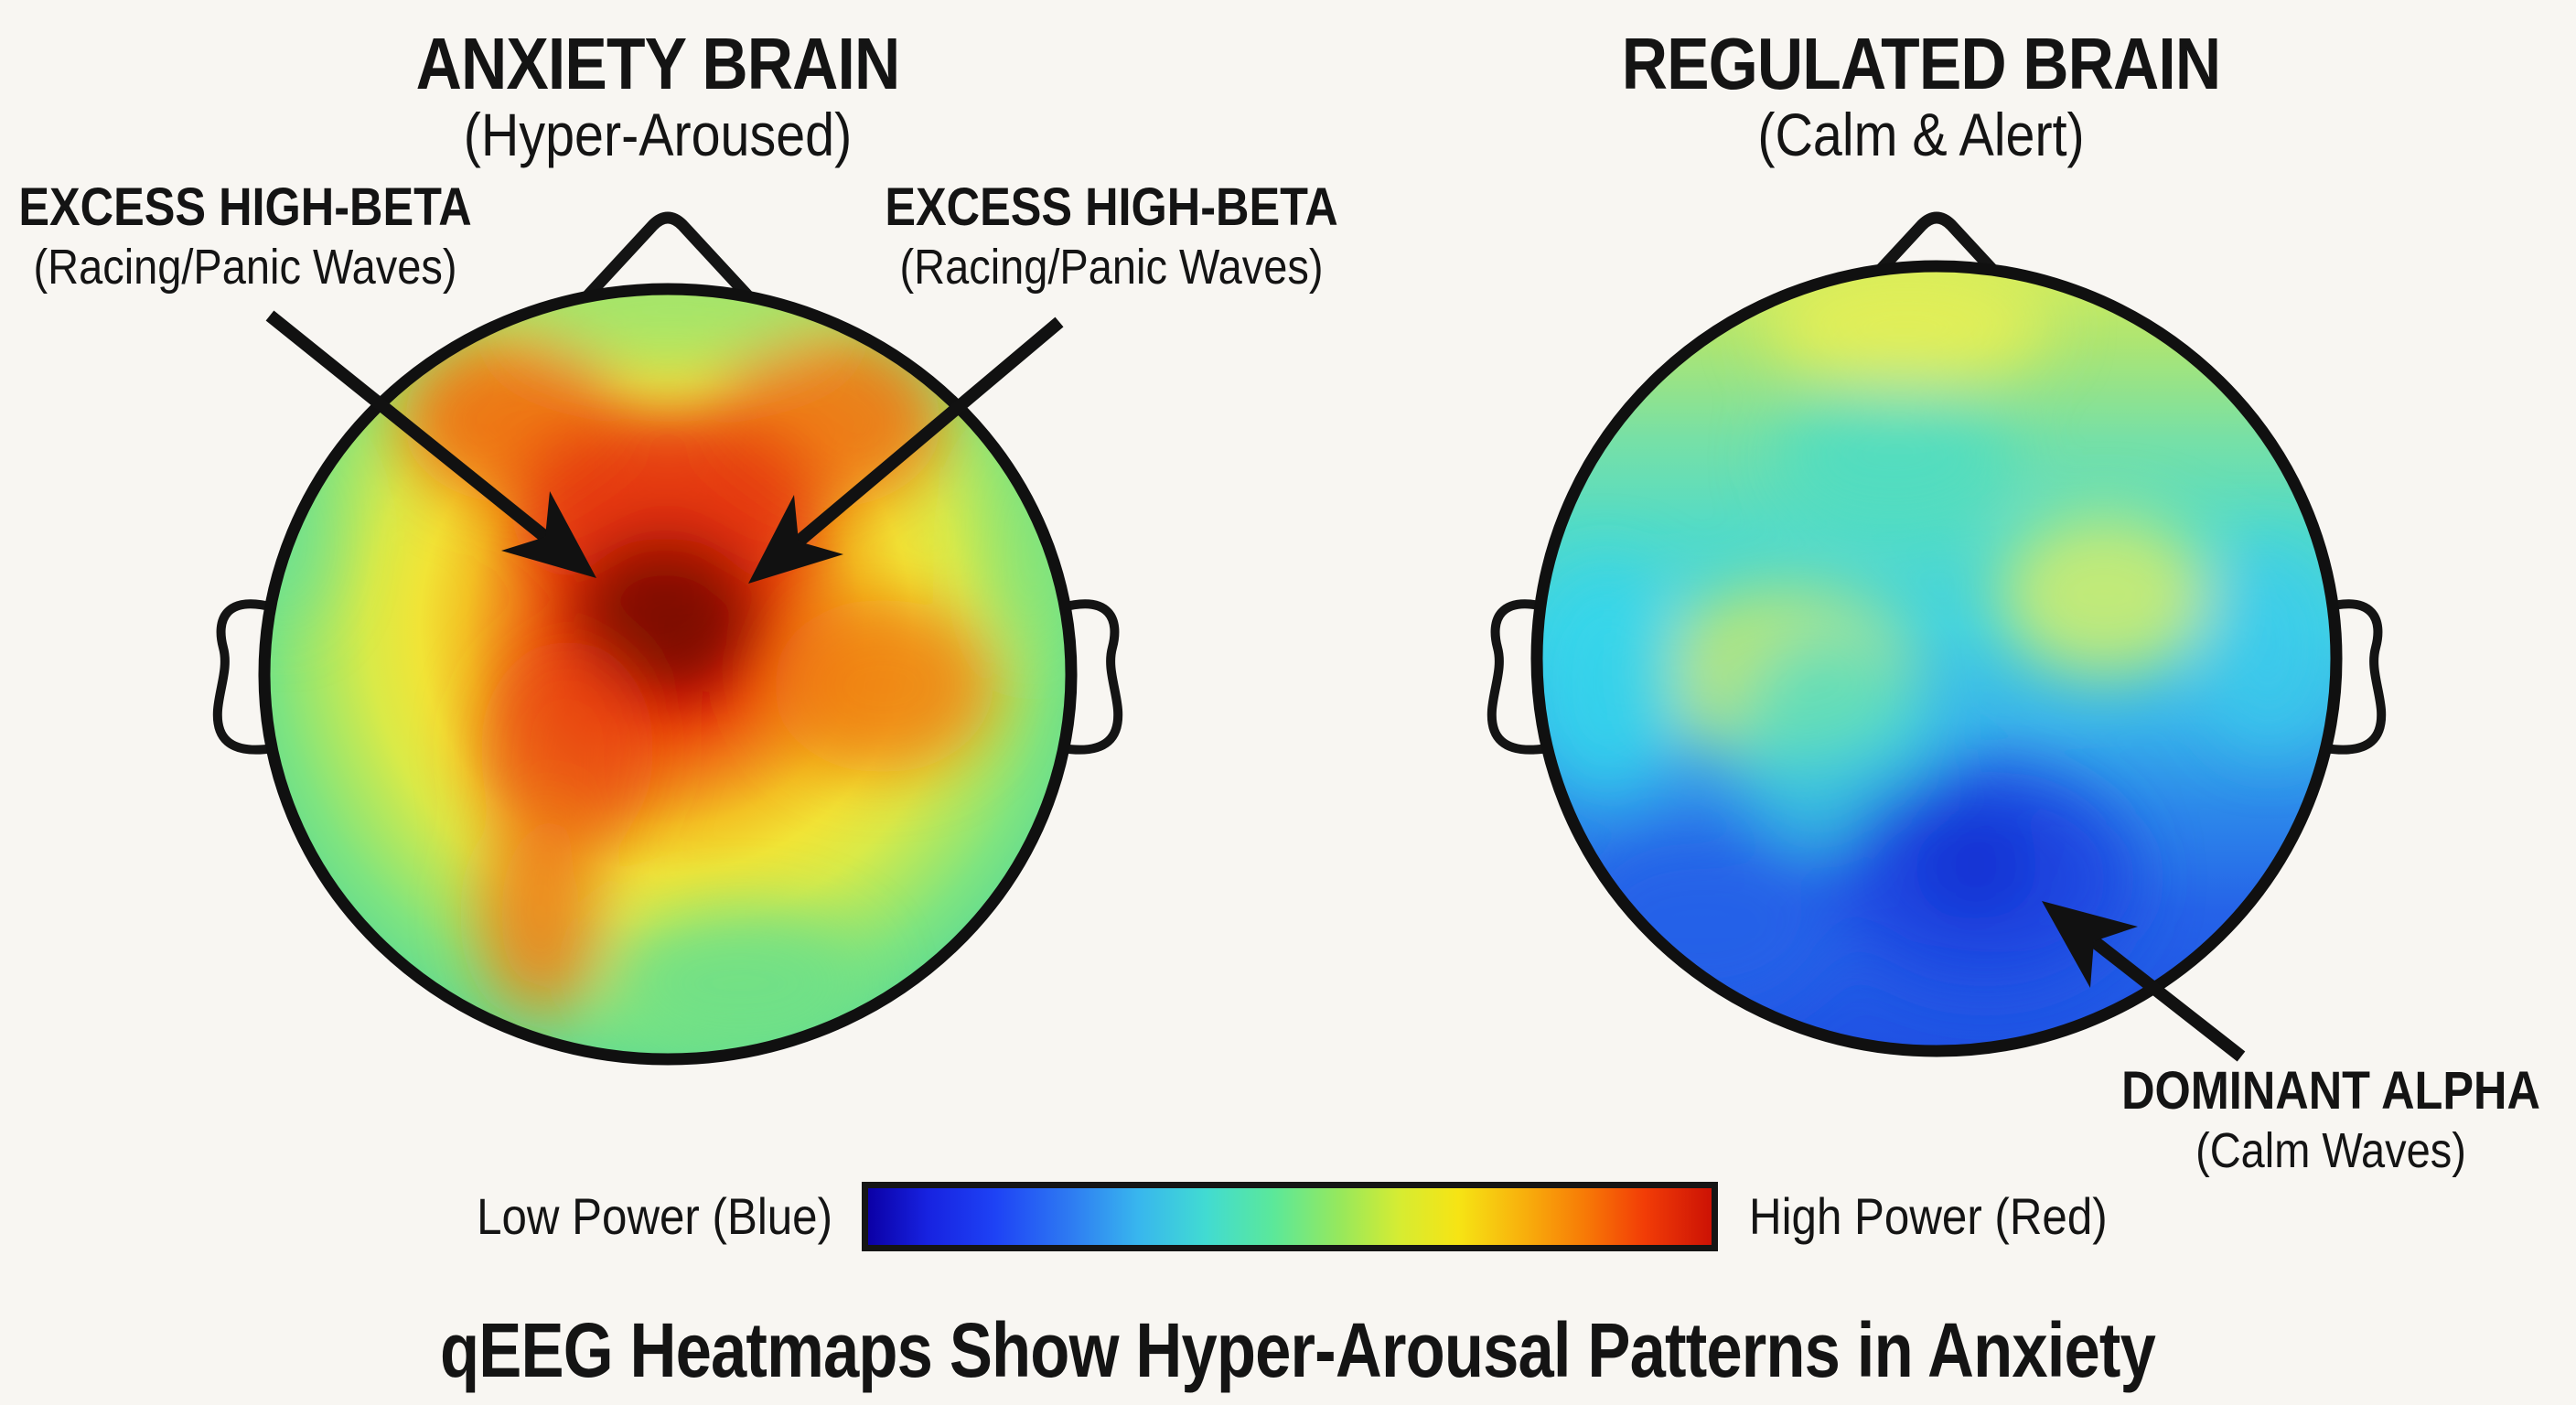 This screenshot has height=1405, width=2576. What do you see at coordinates (2330, 1091) in the screenshot?
I see `annotation-alpha-label: DOMINANT ALPHA` at bounding box center [2330, 1091].